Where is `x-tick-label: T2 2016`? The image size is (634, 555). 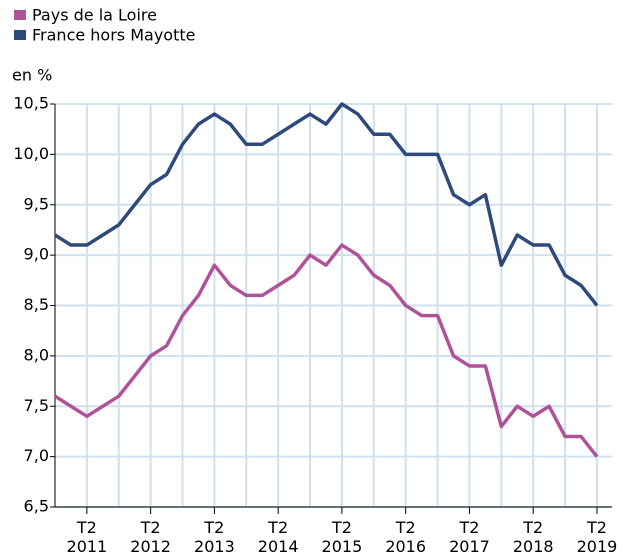
x-tick-label: T2 2016 is located at coordinates (406, 536).